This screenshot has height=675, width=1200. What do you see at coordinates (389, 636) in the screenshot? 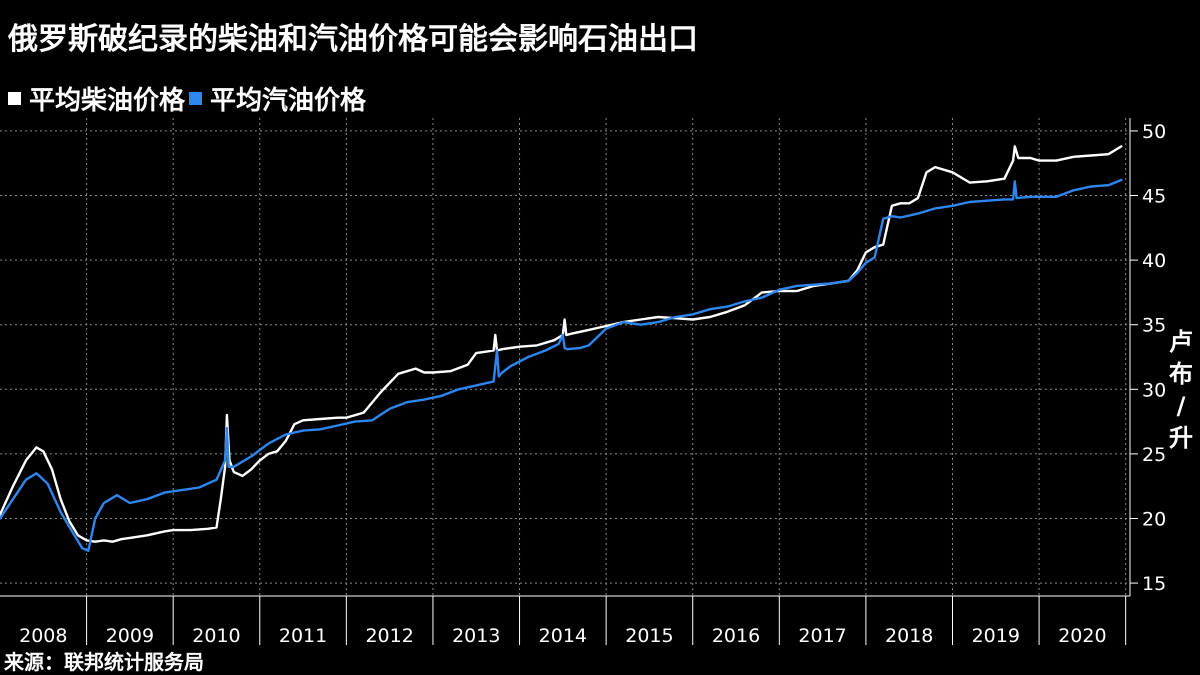
I see `x-tick-label-2012: 2012` at bounding box center [389, 636].